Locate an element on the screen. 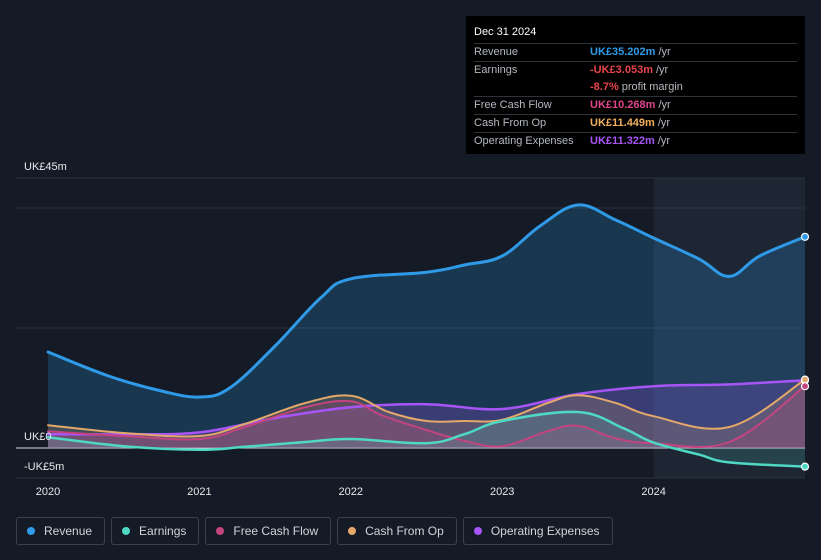  x-axis-ticks: 2020 2021 2022 2023 2024 is located at coordinates (351, 492).